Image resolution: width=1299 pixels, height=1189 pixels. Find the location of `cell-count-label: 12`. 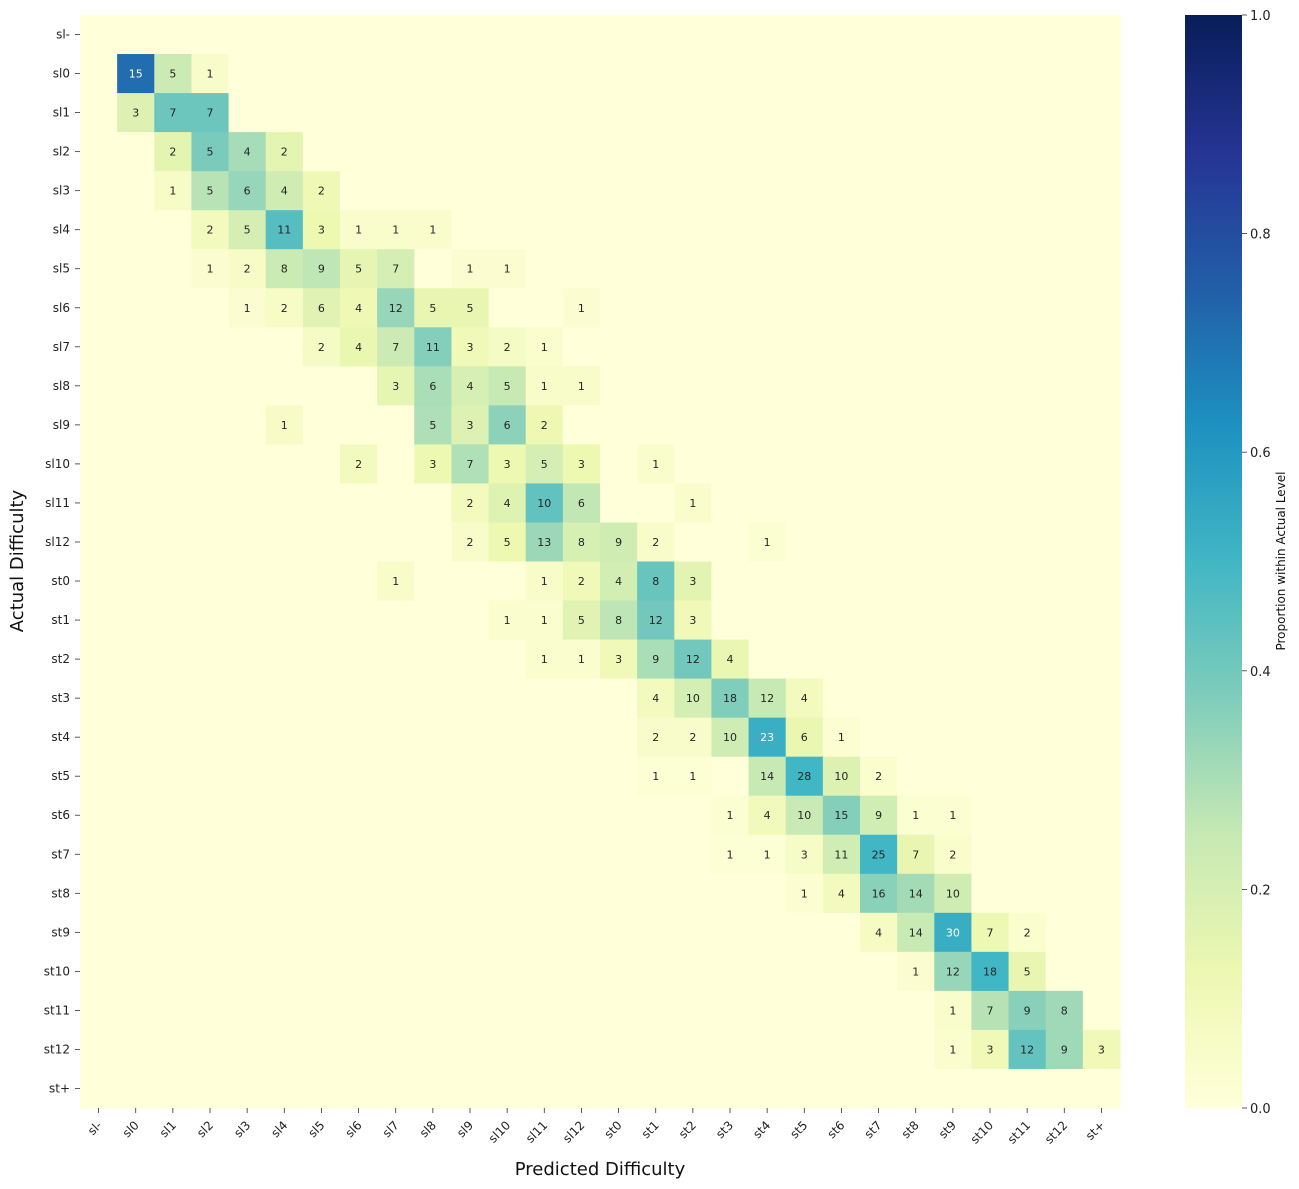

cell-count-label: 12 is located at coordinates (693, 659).